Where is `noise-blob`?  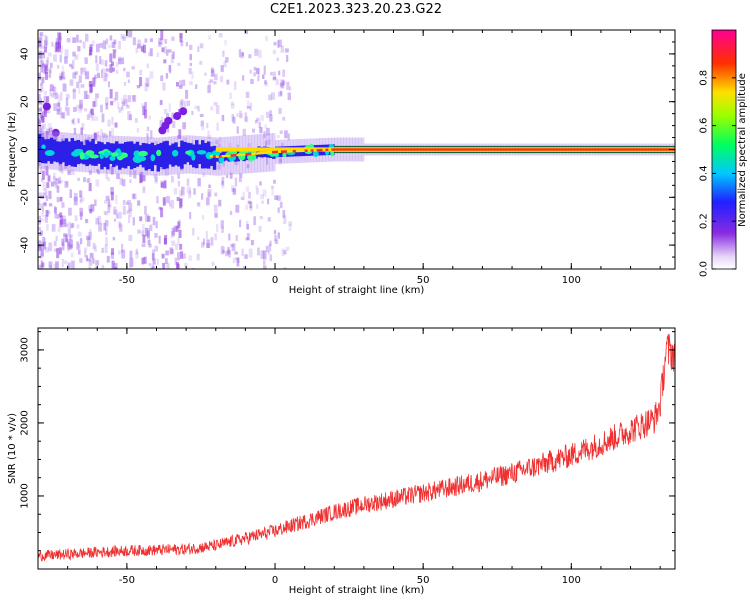
noise-blob is located at coordinates (168, 120).